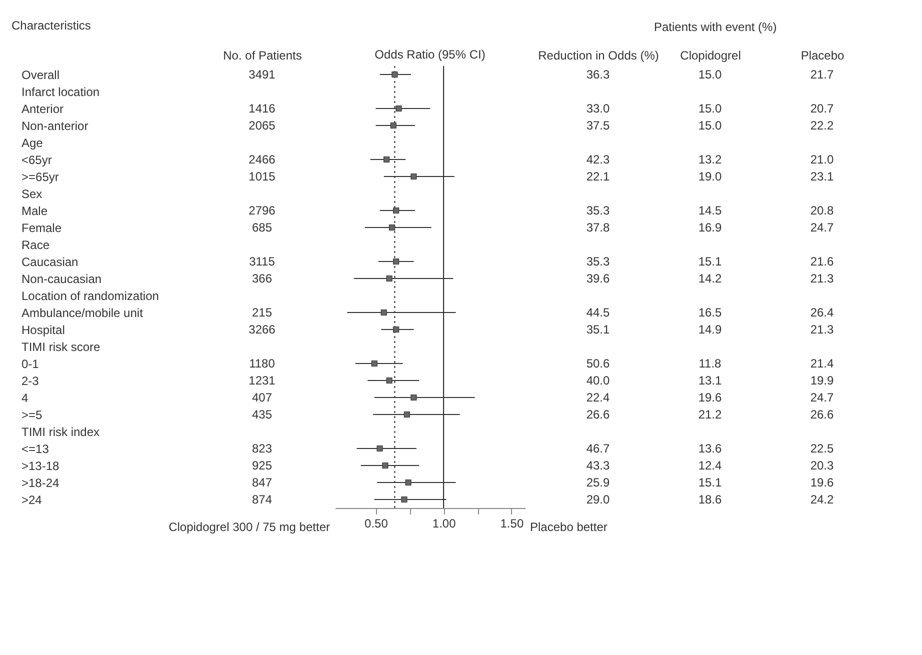 This screenshot has width=922, height=655. I want to click on data-label: 46.7, so click(598, 449).